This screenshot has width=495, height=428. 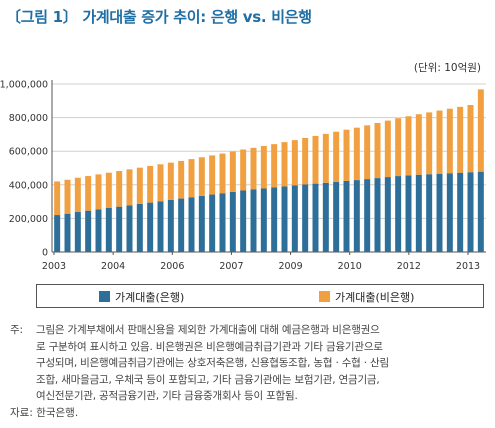 I want to click on x-tick-label: 2003, so click(x=54, y=266).